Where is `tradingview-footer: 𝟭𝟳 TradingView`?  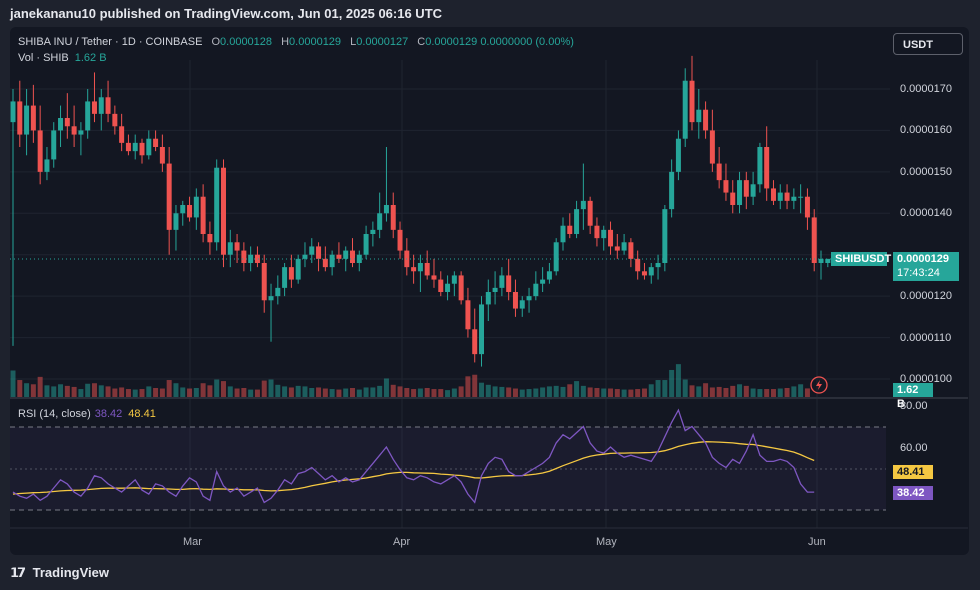 tradingview-footer: 𝟭𝟳 TradingView is located at coordinates (59, 573).